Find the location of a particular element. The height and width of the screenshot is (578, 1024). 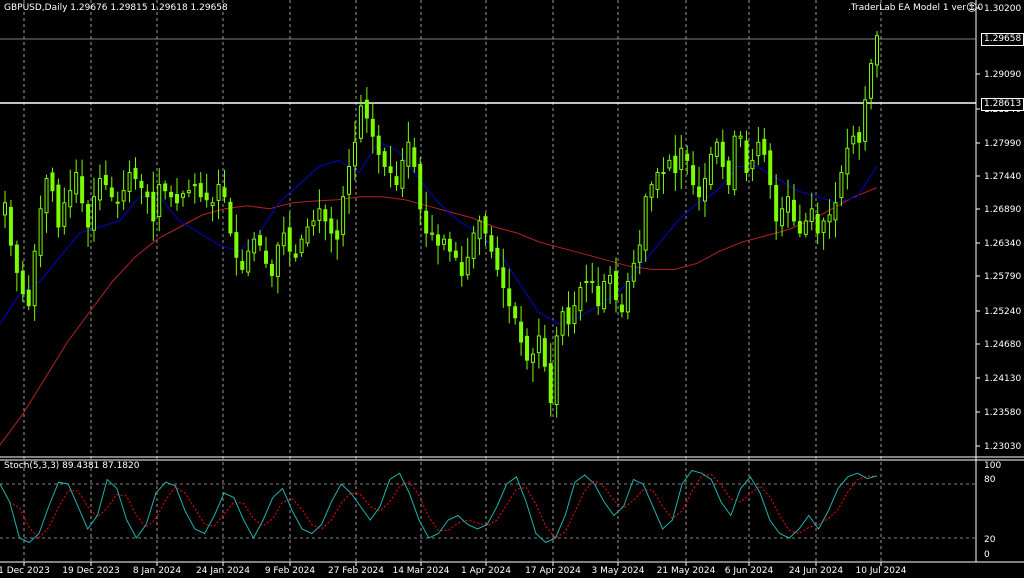

stoch-signal-line is located at coordinates (439, 506).